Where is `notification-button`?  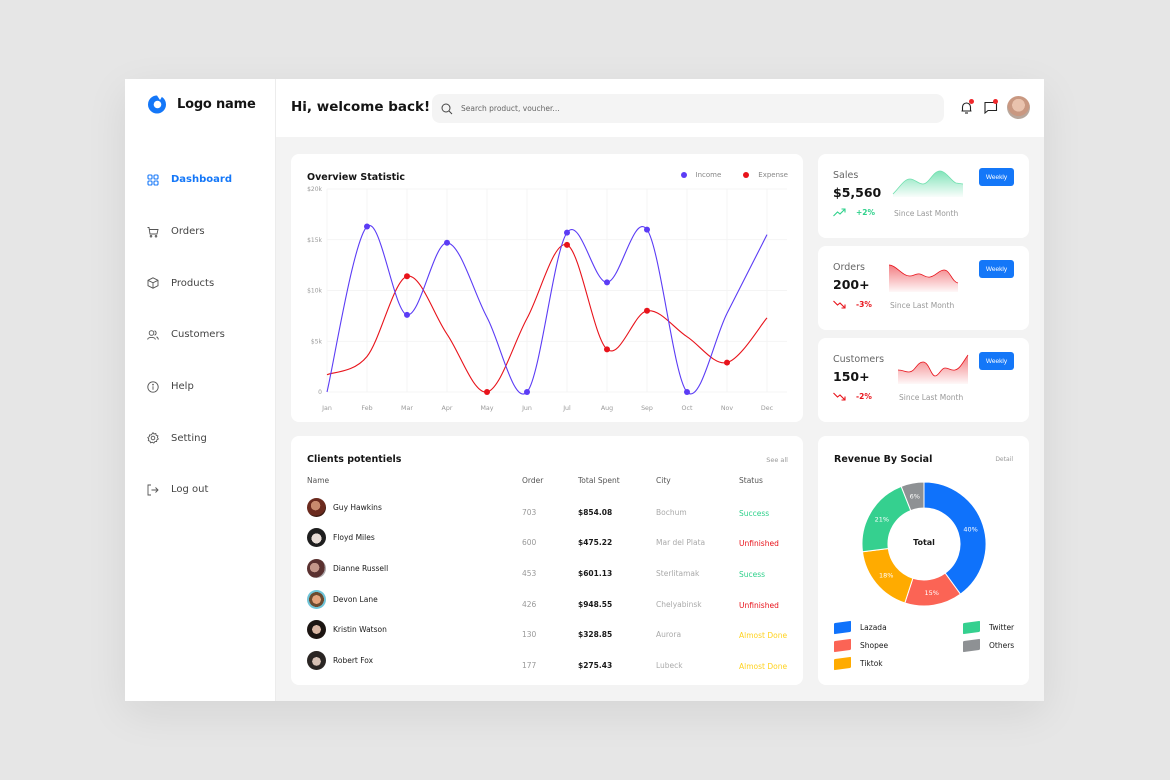
notification-button is located at coordinates (966, 107).